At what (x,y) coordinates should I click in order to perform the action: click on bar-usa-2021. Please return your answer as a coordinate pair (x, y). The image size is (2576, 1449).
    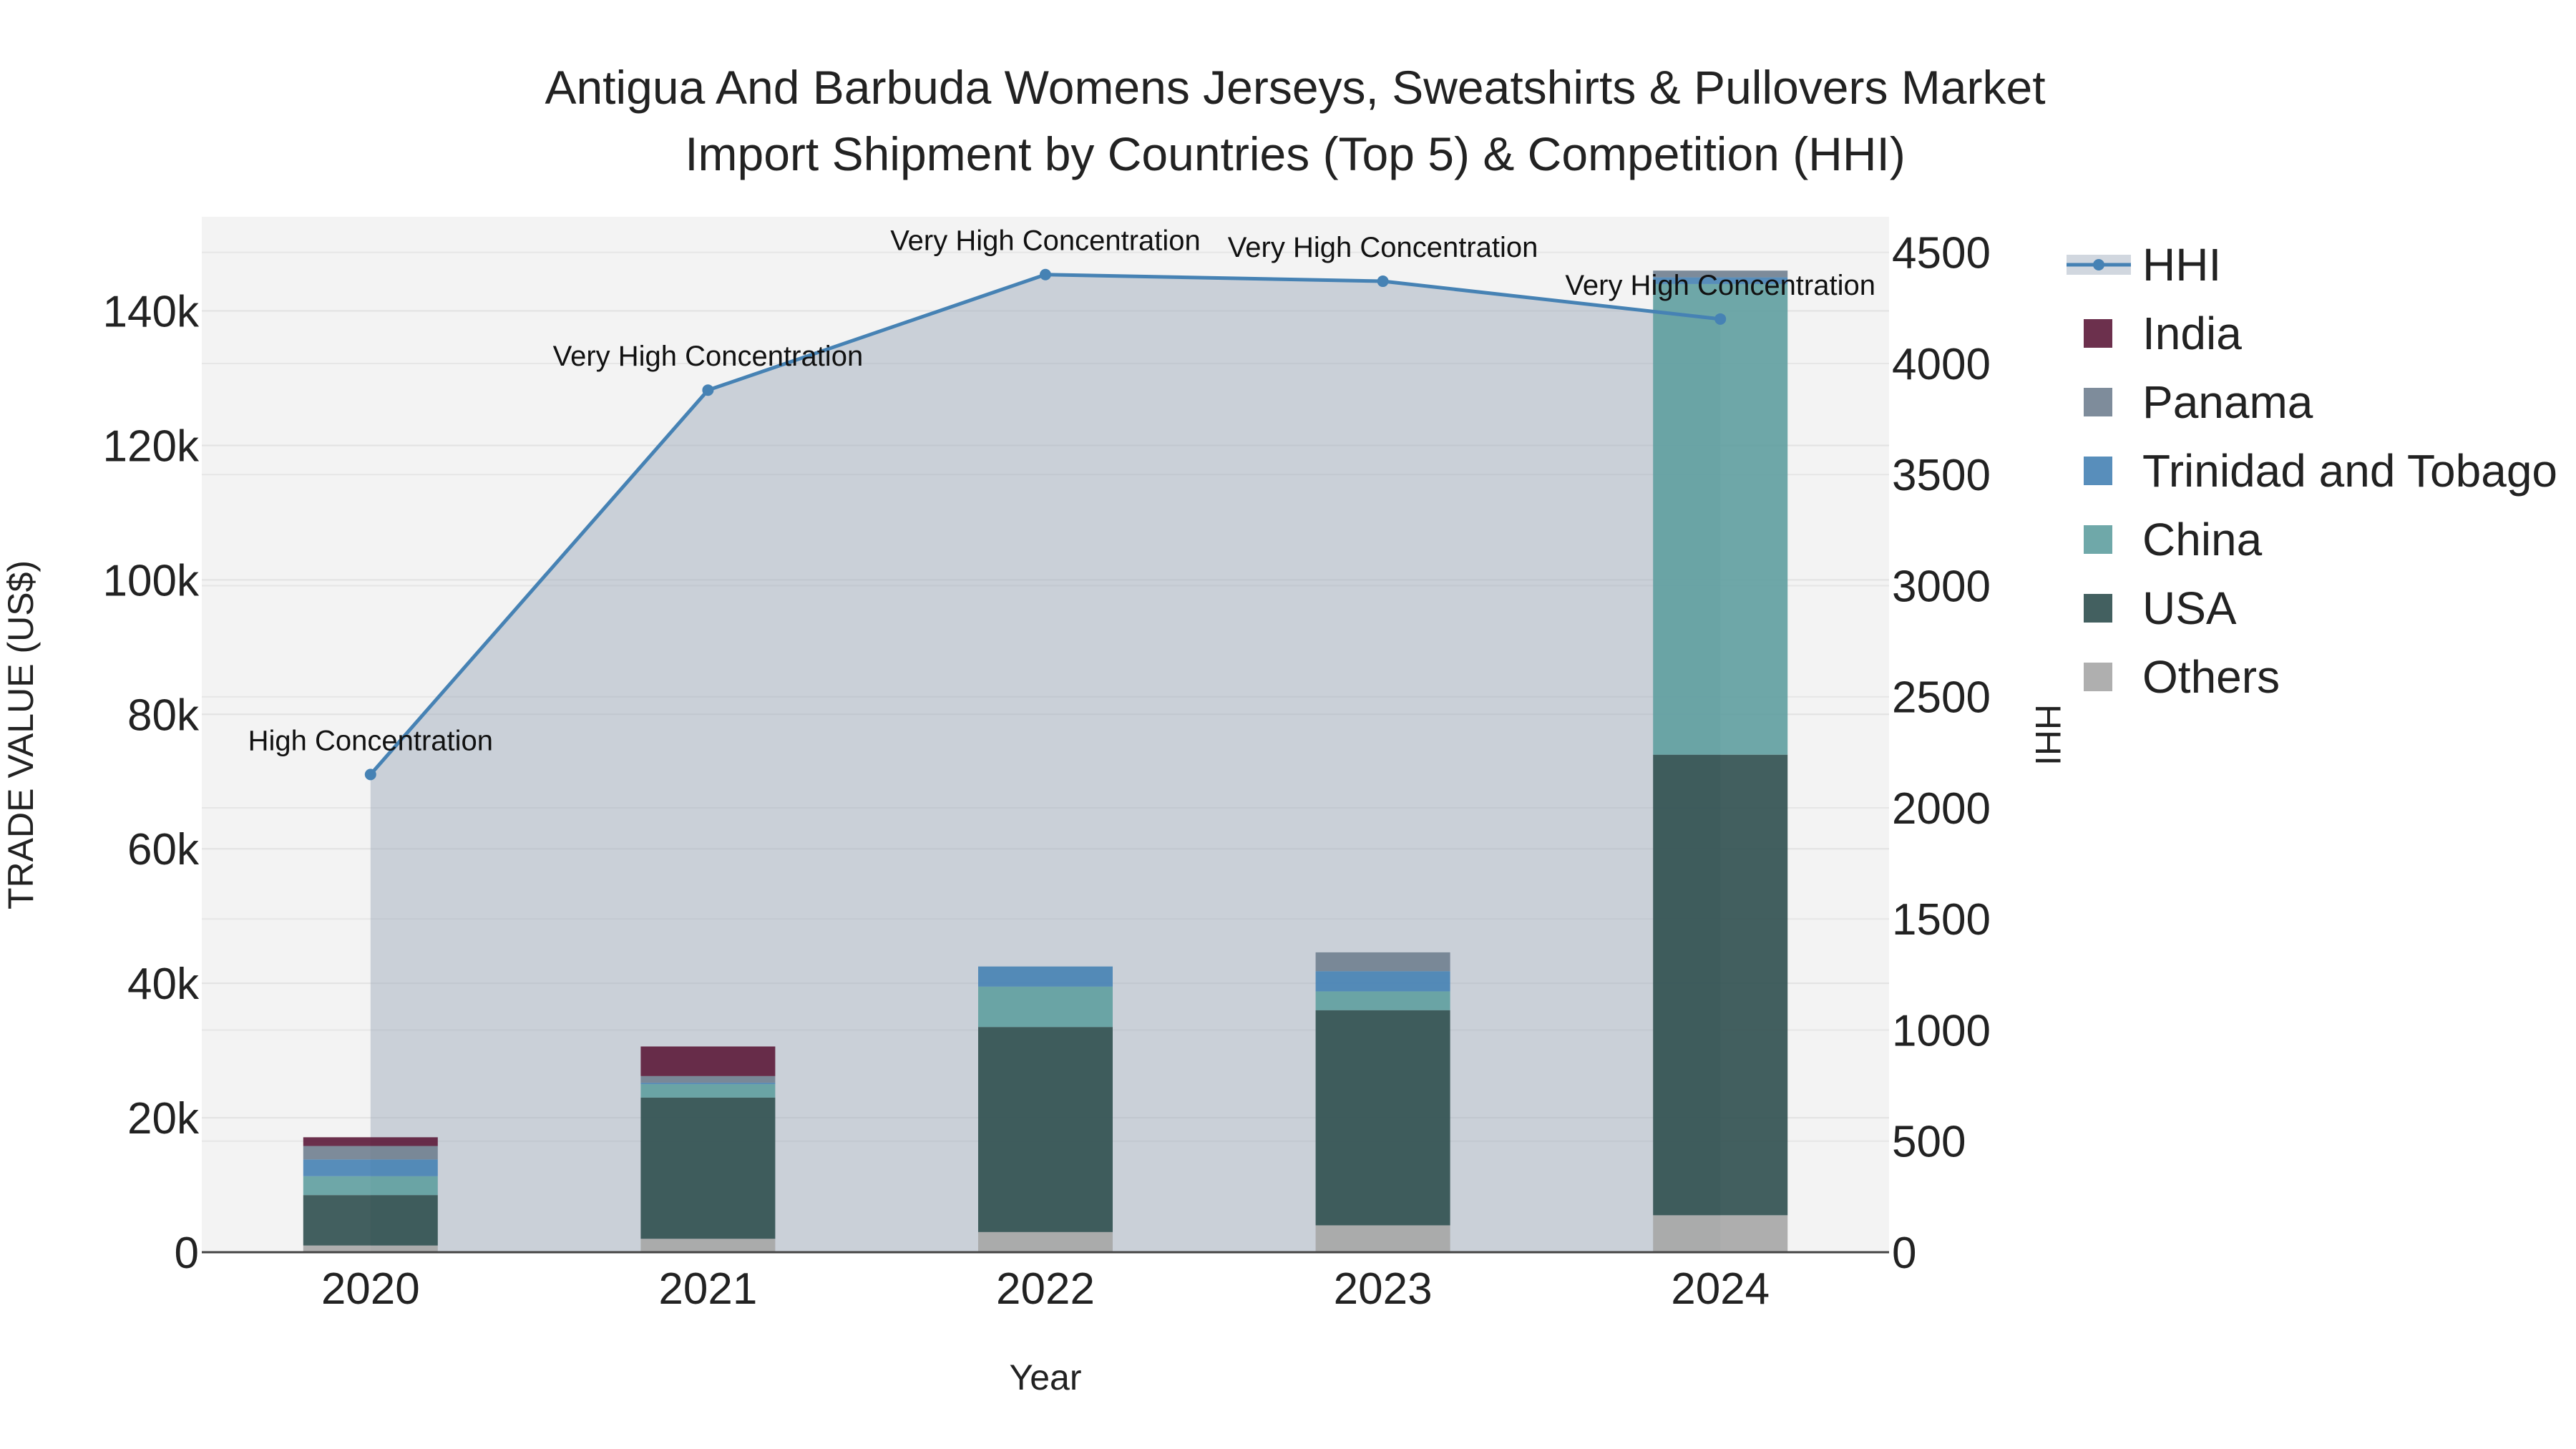
    Looking at the image, I should click on (708, 1168).